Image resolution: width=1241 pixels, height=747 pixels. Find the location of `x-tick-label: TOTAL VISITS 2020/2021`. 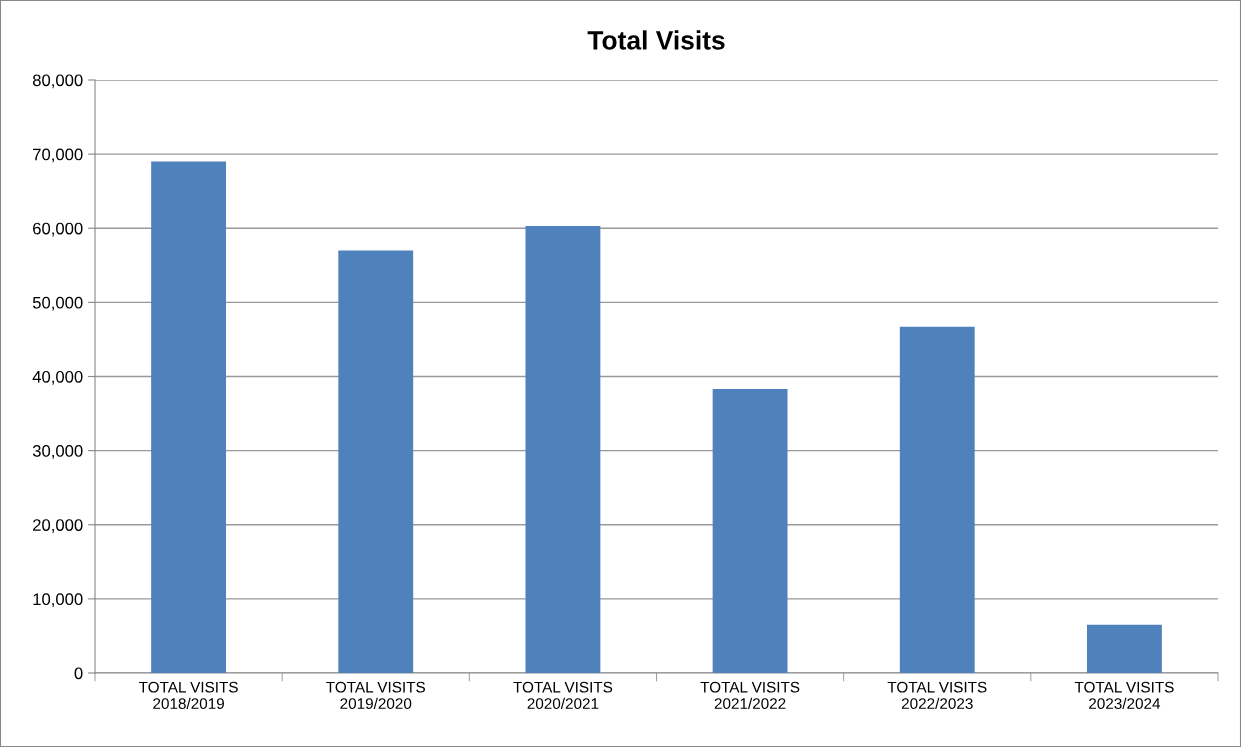

x-tick-label: TOTAL VISITS 2020/2021 is located at coordinates (563, 695).